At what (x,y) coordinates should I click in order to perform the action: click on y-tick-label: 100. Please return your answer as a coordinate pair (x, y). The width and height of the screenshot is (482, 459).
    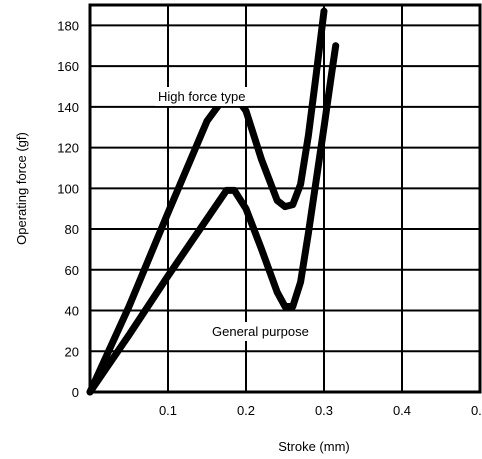
    Looking at the image, I should click on (68, 188).